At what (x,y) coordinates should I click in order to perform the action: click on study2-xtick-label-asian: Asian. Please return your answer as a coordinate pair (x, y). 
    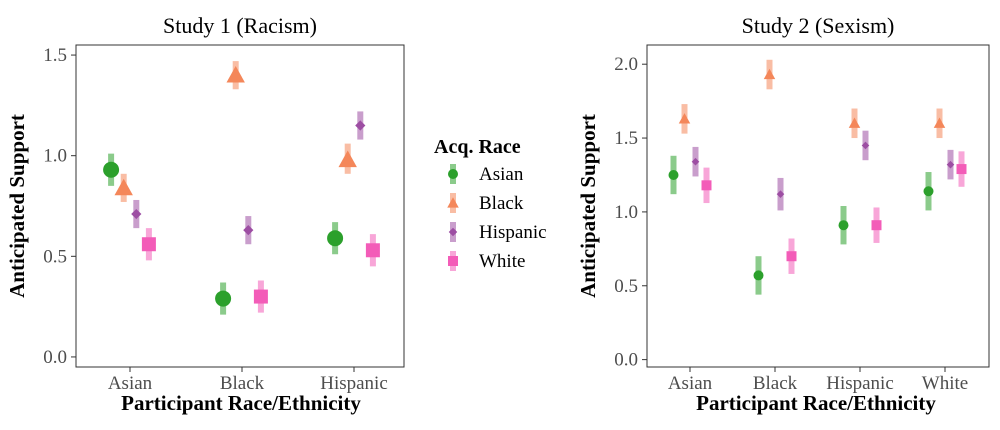
    Looking at the image, I should click on (690, 383).